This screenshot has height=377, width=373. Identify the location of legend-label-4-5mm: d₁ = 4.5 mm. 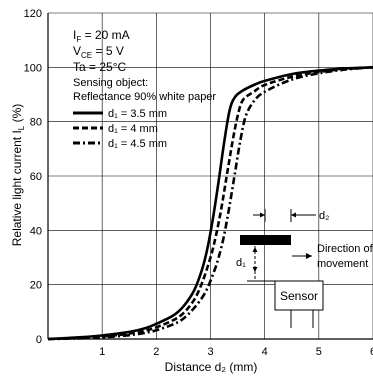
(137, 144).